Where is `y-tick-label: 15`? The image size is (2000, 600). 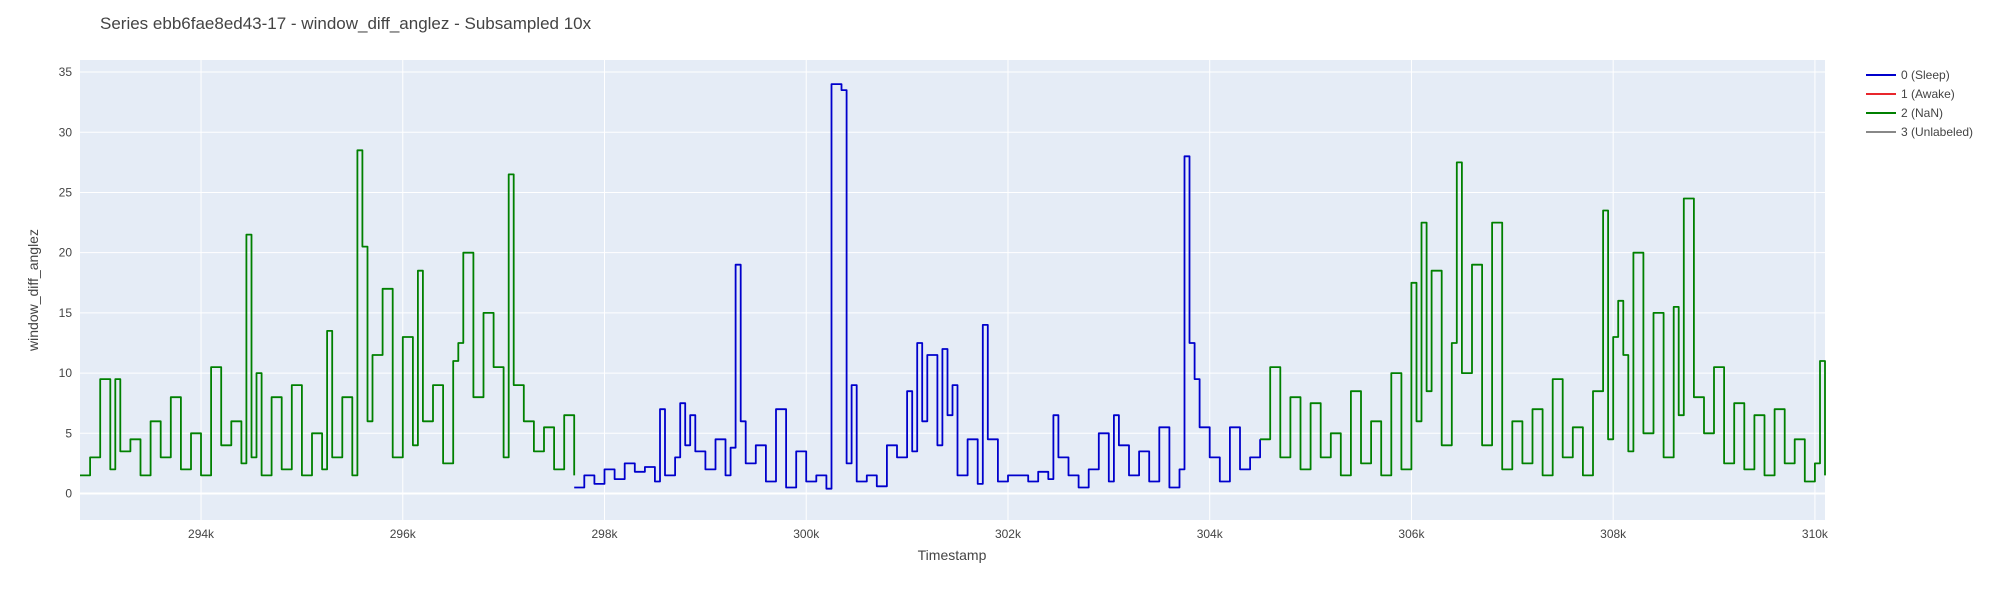 y-tick-label: 15 is located at coordinates (66, 313).